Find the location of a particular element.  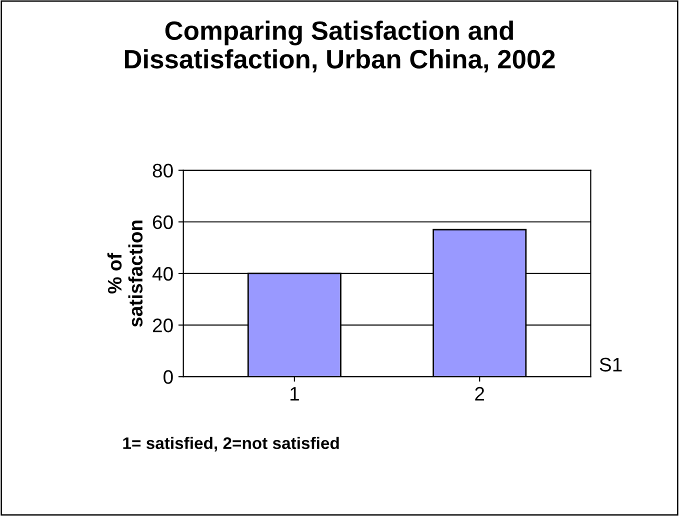

y-tick-label: 0 is located at coordinates (168, 377).